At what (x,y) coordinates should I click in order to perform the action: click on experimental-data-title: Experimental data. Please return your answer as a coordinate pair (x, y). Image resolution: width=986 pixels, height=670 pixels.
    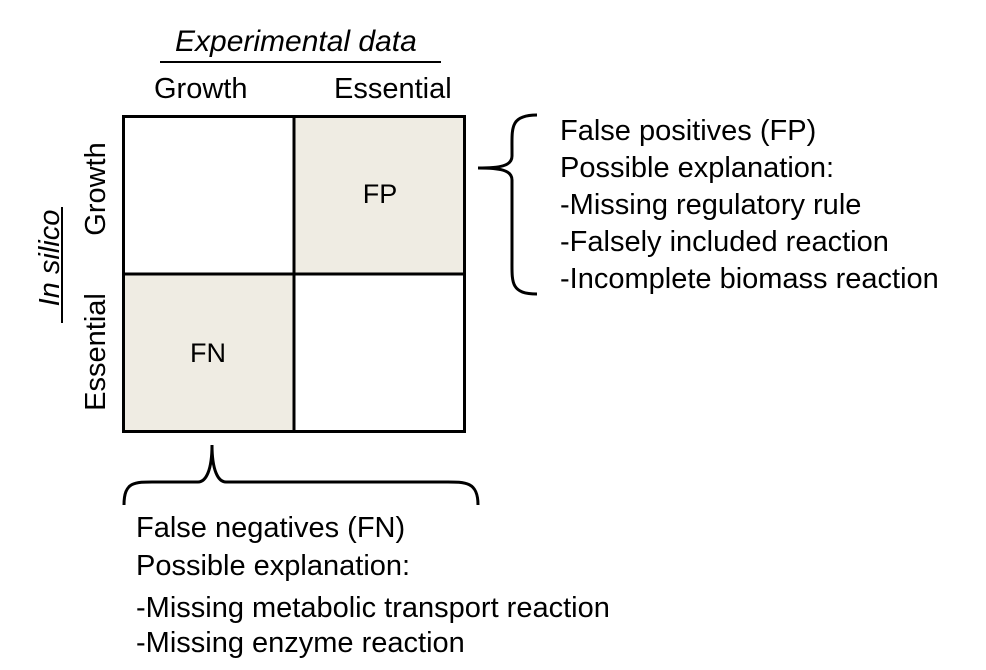
    Looking at the image, I should click on (296, 41).